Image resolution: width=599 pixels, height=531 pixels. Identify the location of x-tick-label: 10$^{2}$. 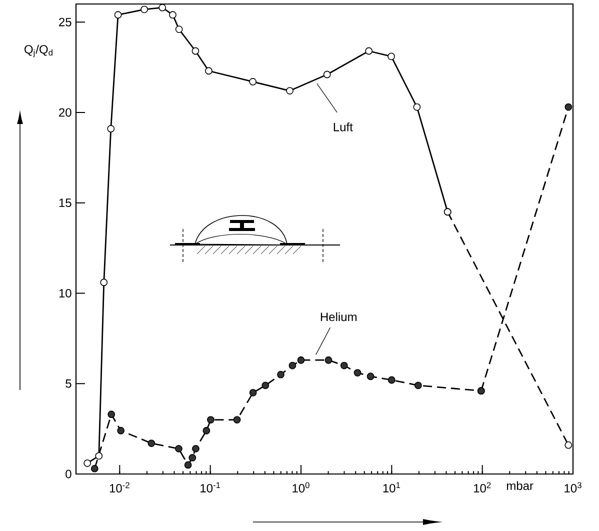
(482, 487).